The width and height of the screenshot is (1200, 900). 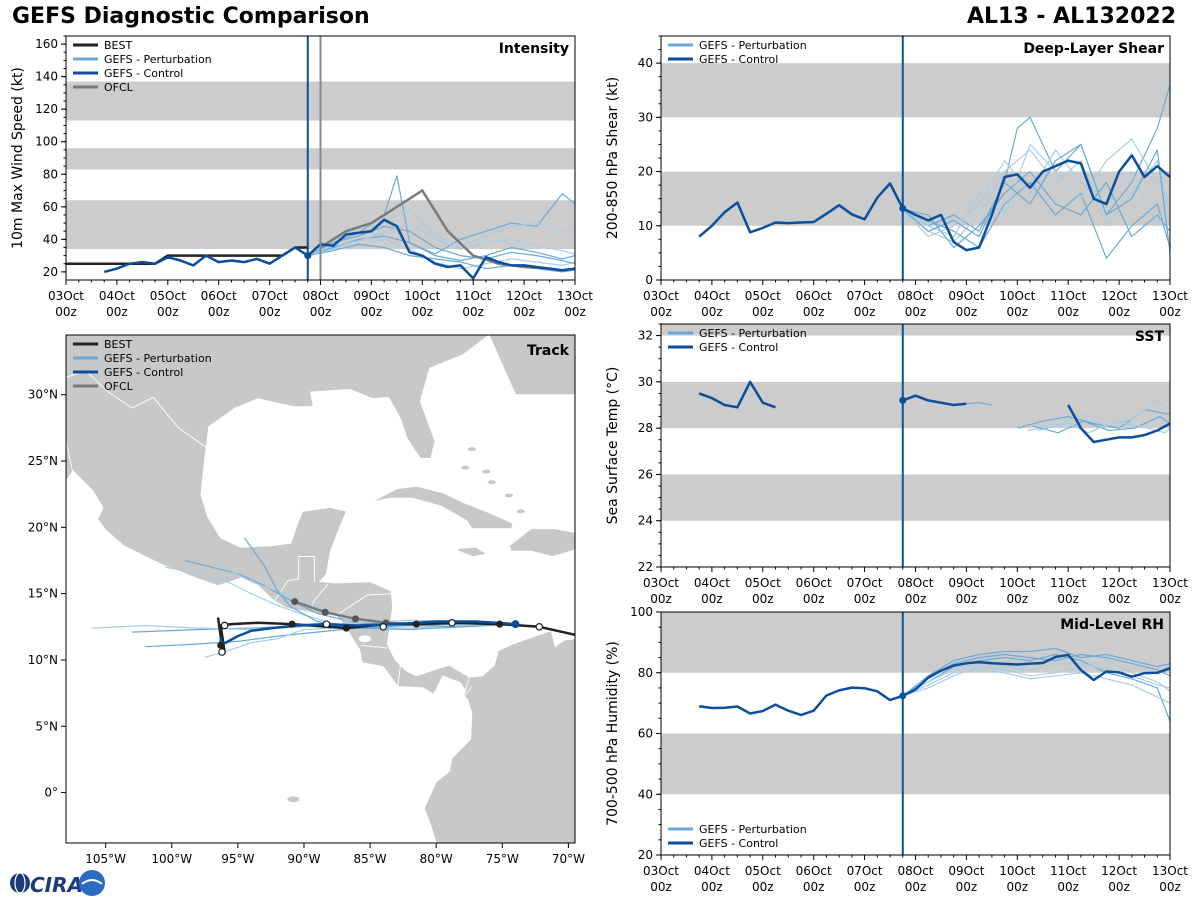 I want to click on x-tick-label: 10Oct, so click(x=1017, y=296).